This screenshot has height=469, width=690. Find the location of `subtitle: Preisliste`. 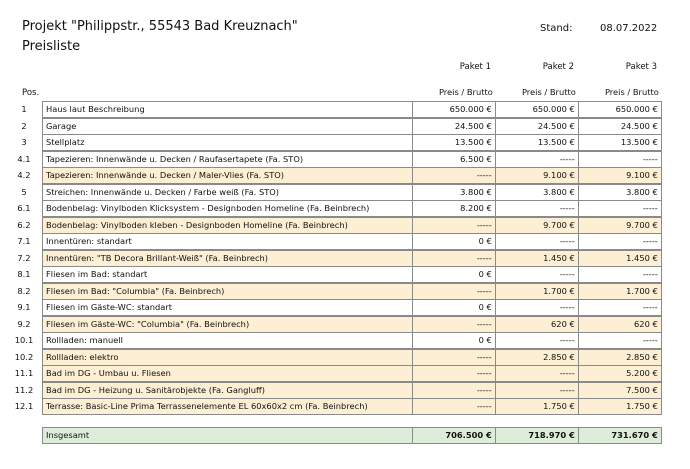

subtitle: Preisliste is located at coordinates (51, 46).